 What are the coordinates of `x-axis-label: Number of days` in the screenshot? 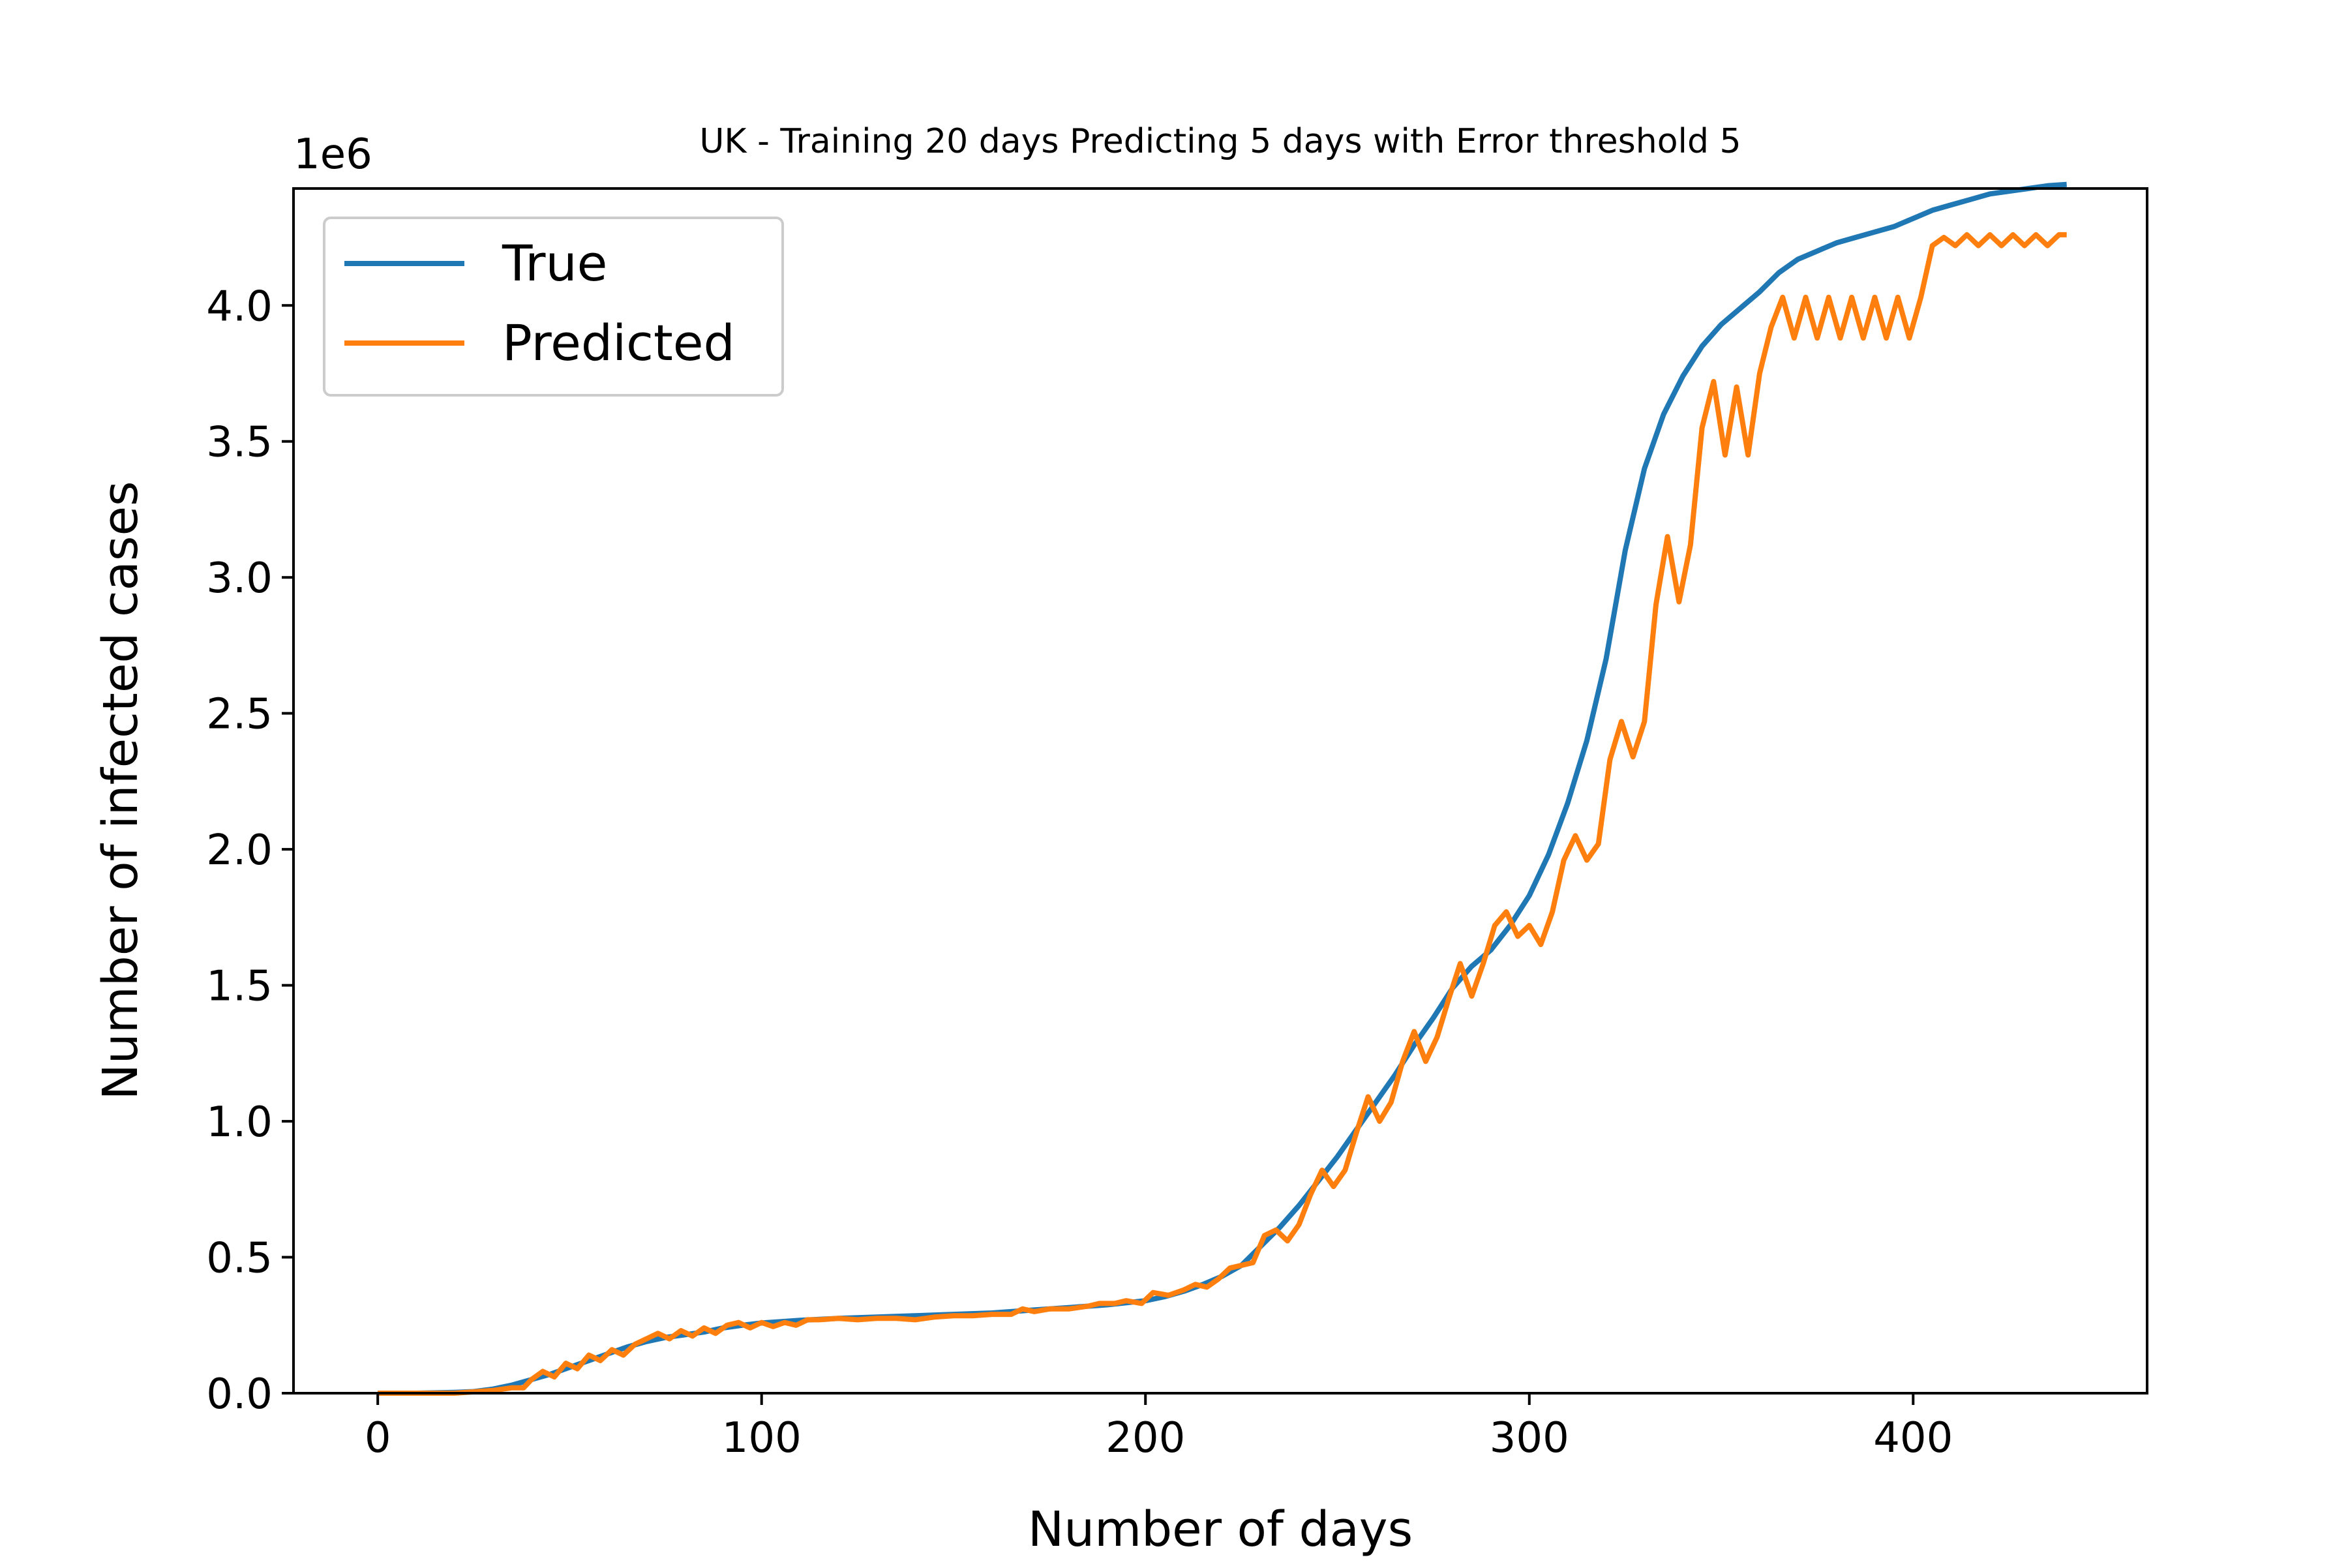 It's located at (1221, 1529).